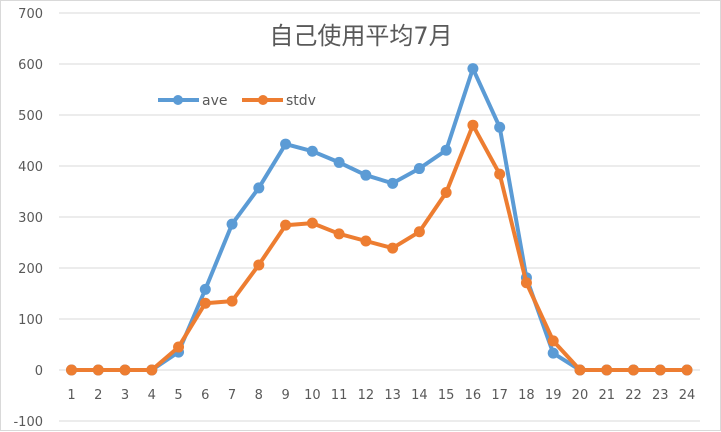  Describe the element at coordinates (285, 395) in the screenshot. I see `x-tick-label: 9` at that location.